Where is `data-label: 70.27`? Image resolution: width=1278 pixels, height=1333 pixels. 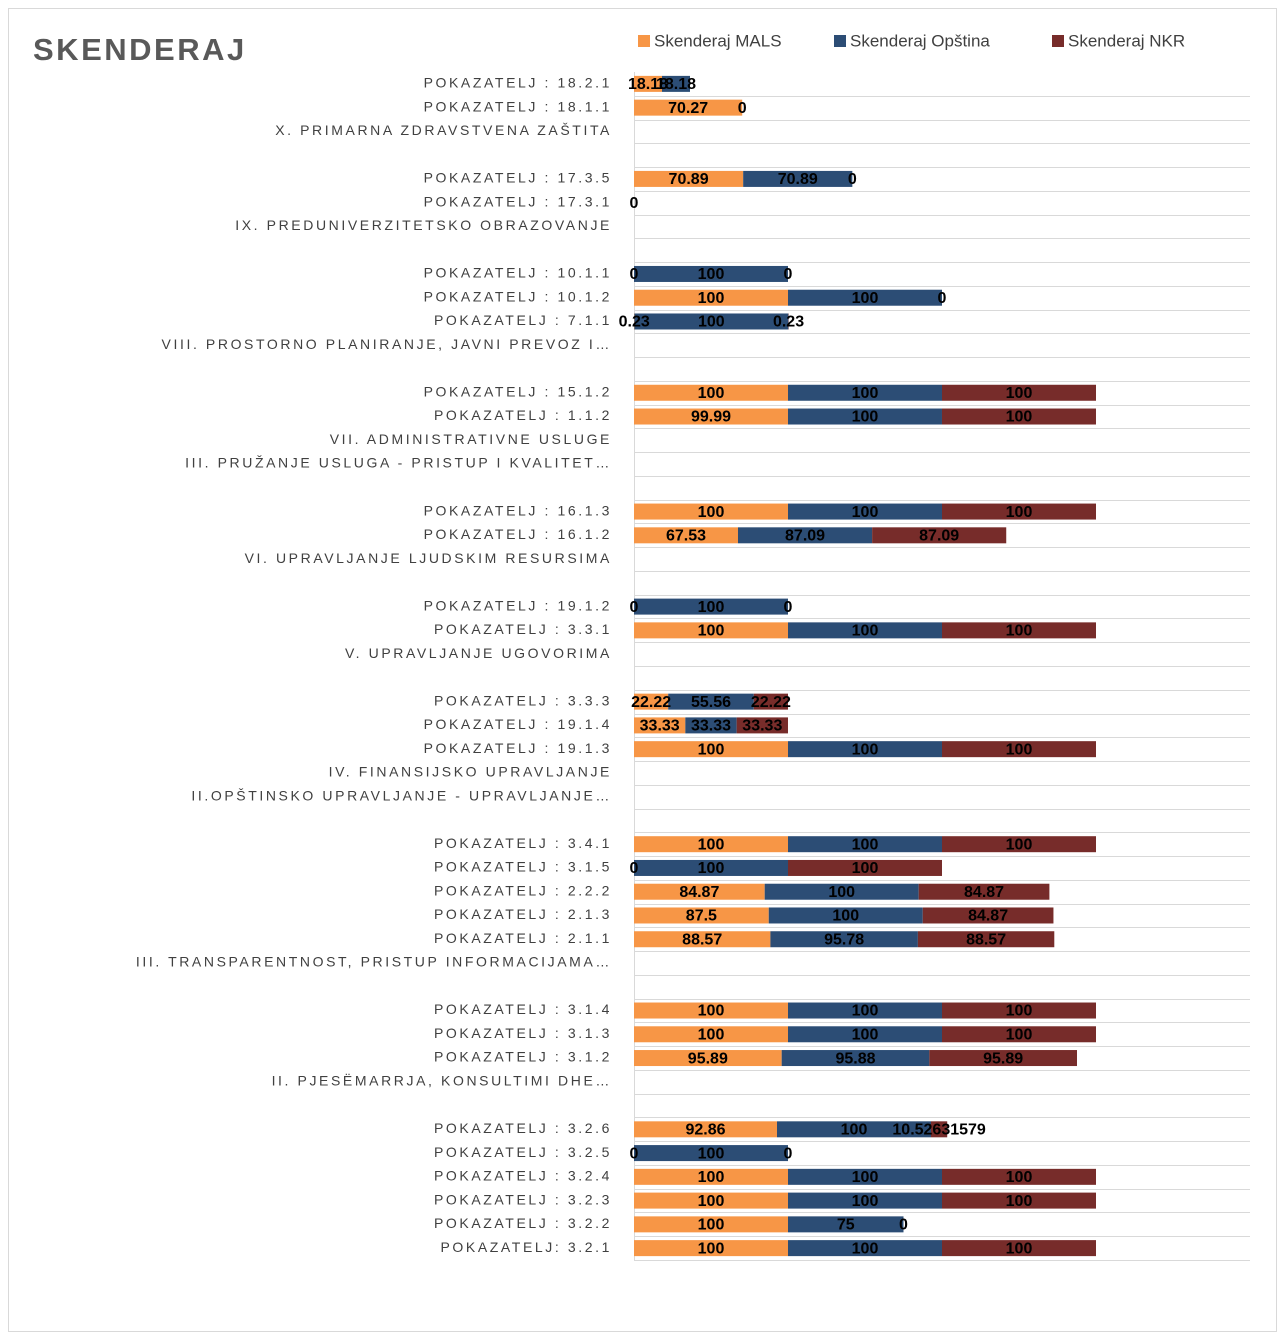
data-label: 70.27 is located at coordinates (688, 108).